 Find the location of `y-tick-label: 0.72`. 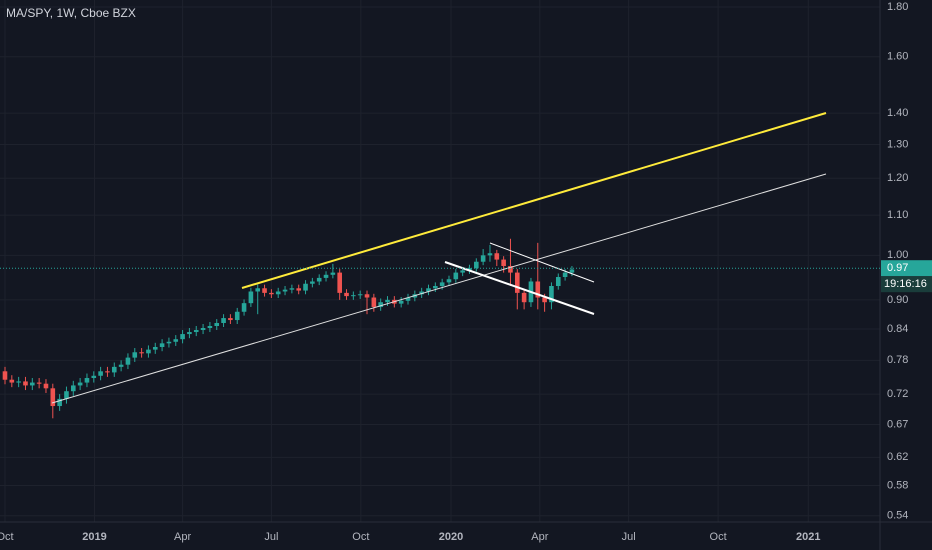

y-tick-label: 0.72 is located at coordinates (897, 394).